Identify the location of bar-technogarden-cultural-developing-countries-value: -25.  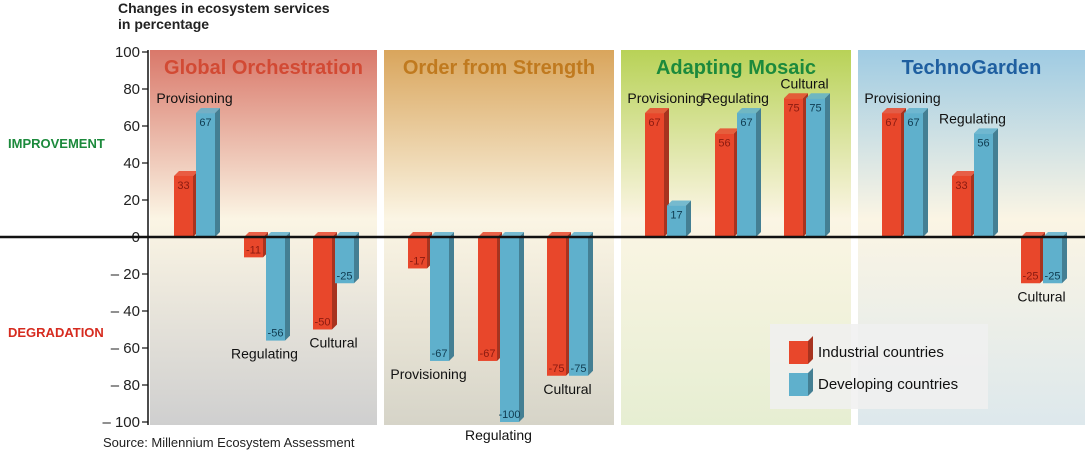
(1053, 276).